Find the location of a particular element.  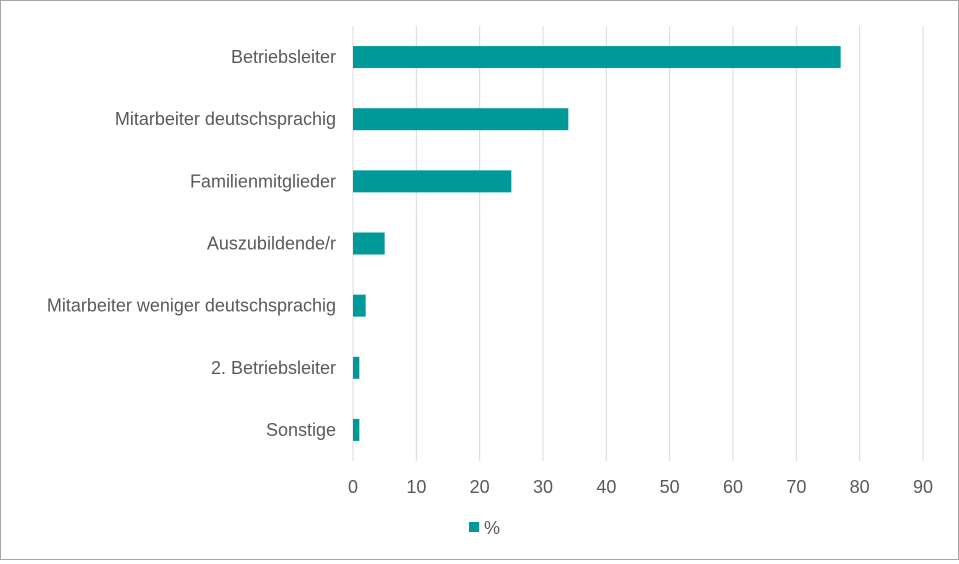

x-tick-label: 90 is located at coordinates (923, 487).